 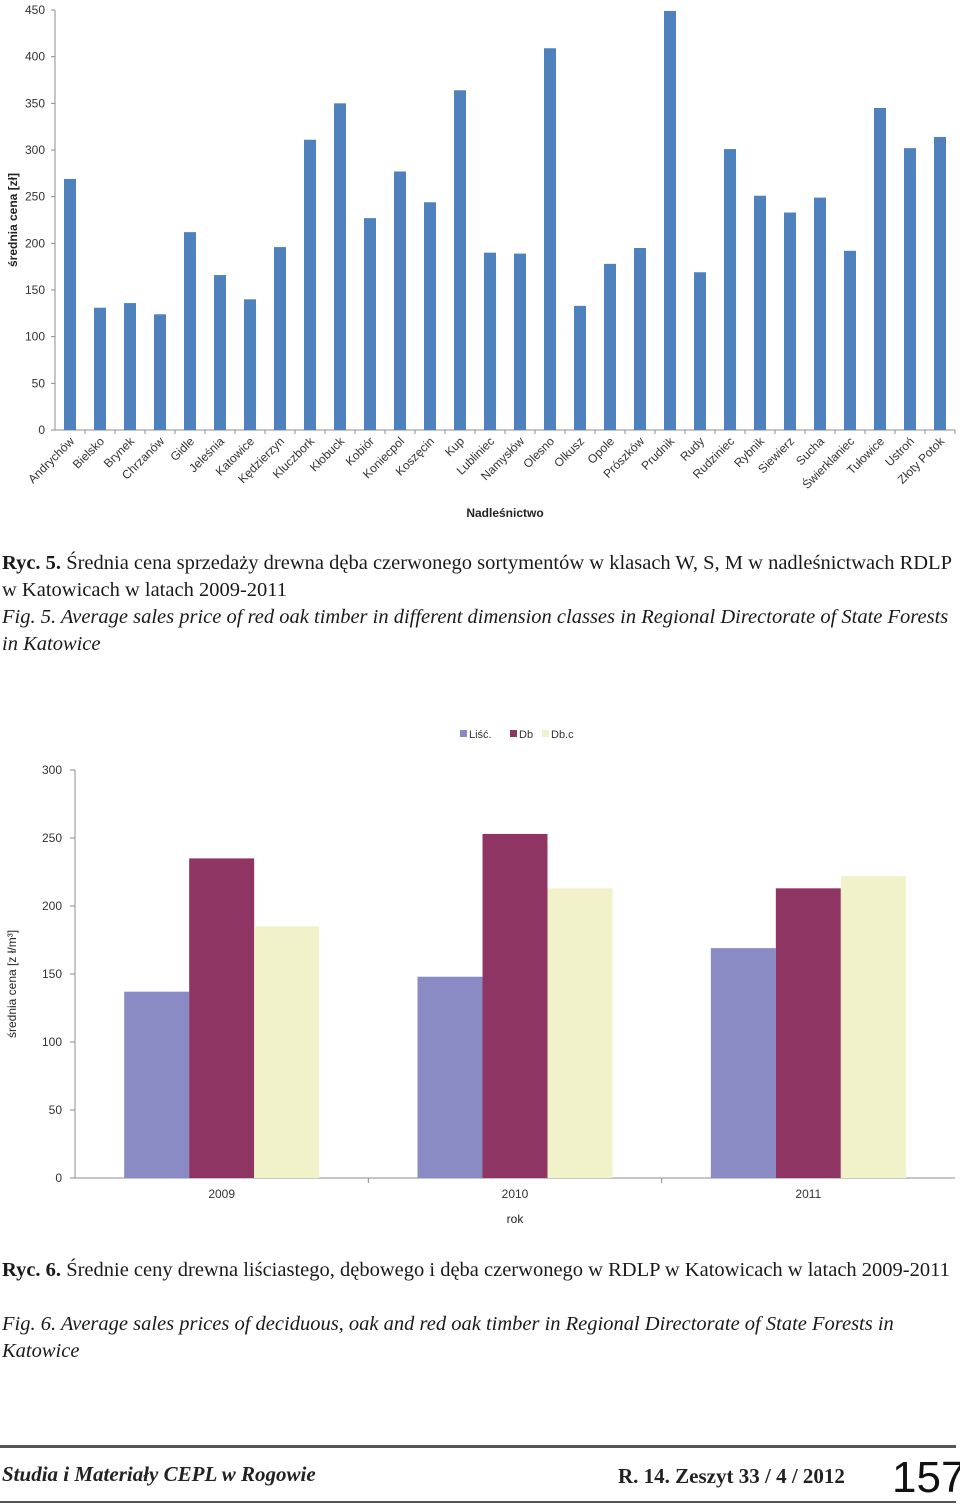 What do you see at coordinates (569, 452) in the screenshot?
I see `x-tick-label: Olkusz` at bounding box center [569, 452].